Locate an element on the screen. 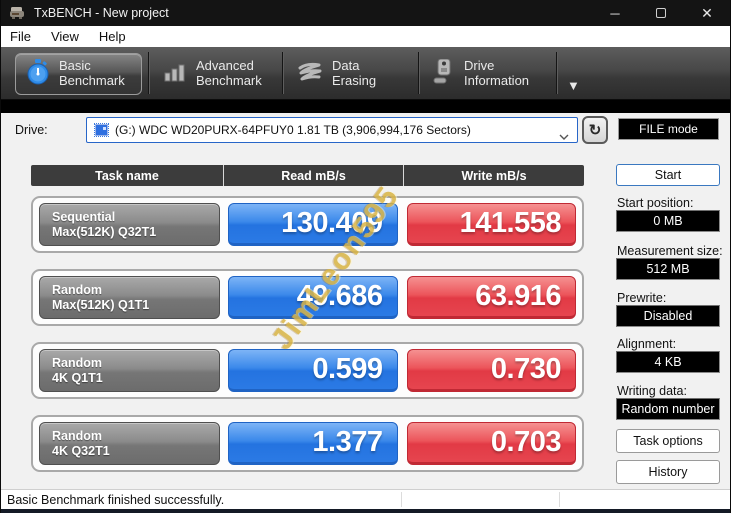  prewrite-label: Prewrite: is located at coordinates (642, 298).